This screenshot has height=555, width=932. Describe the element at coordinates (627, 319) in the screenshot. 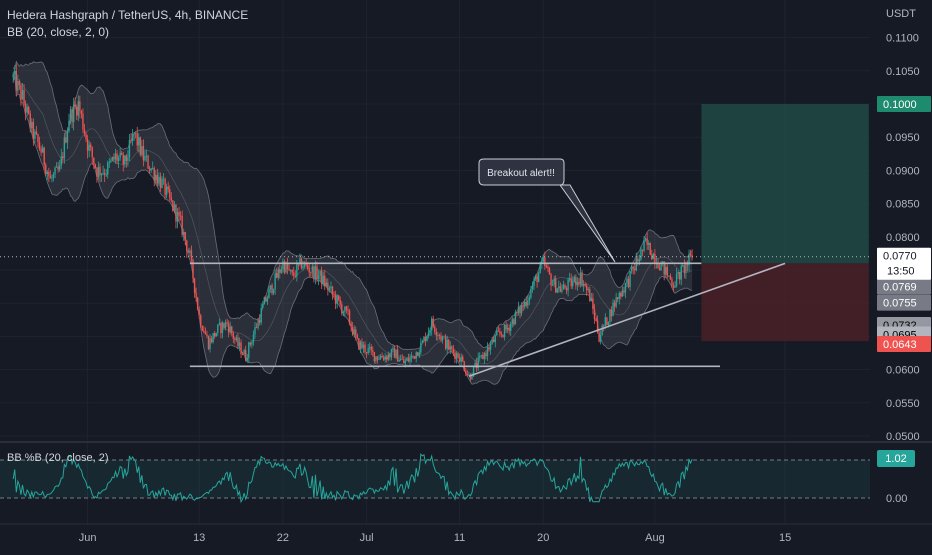

I see `trendline` at that location.